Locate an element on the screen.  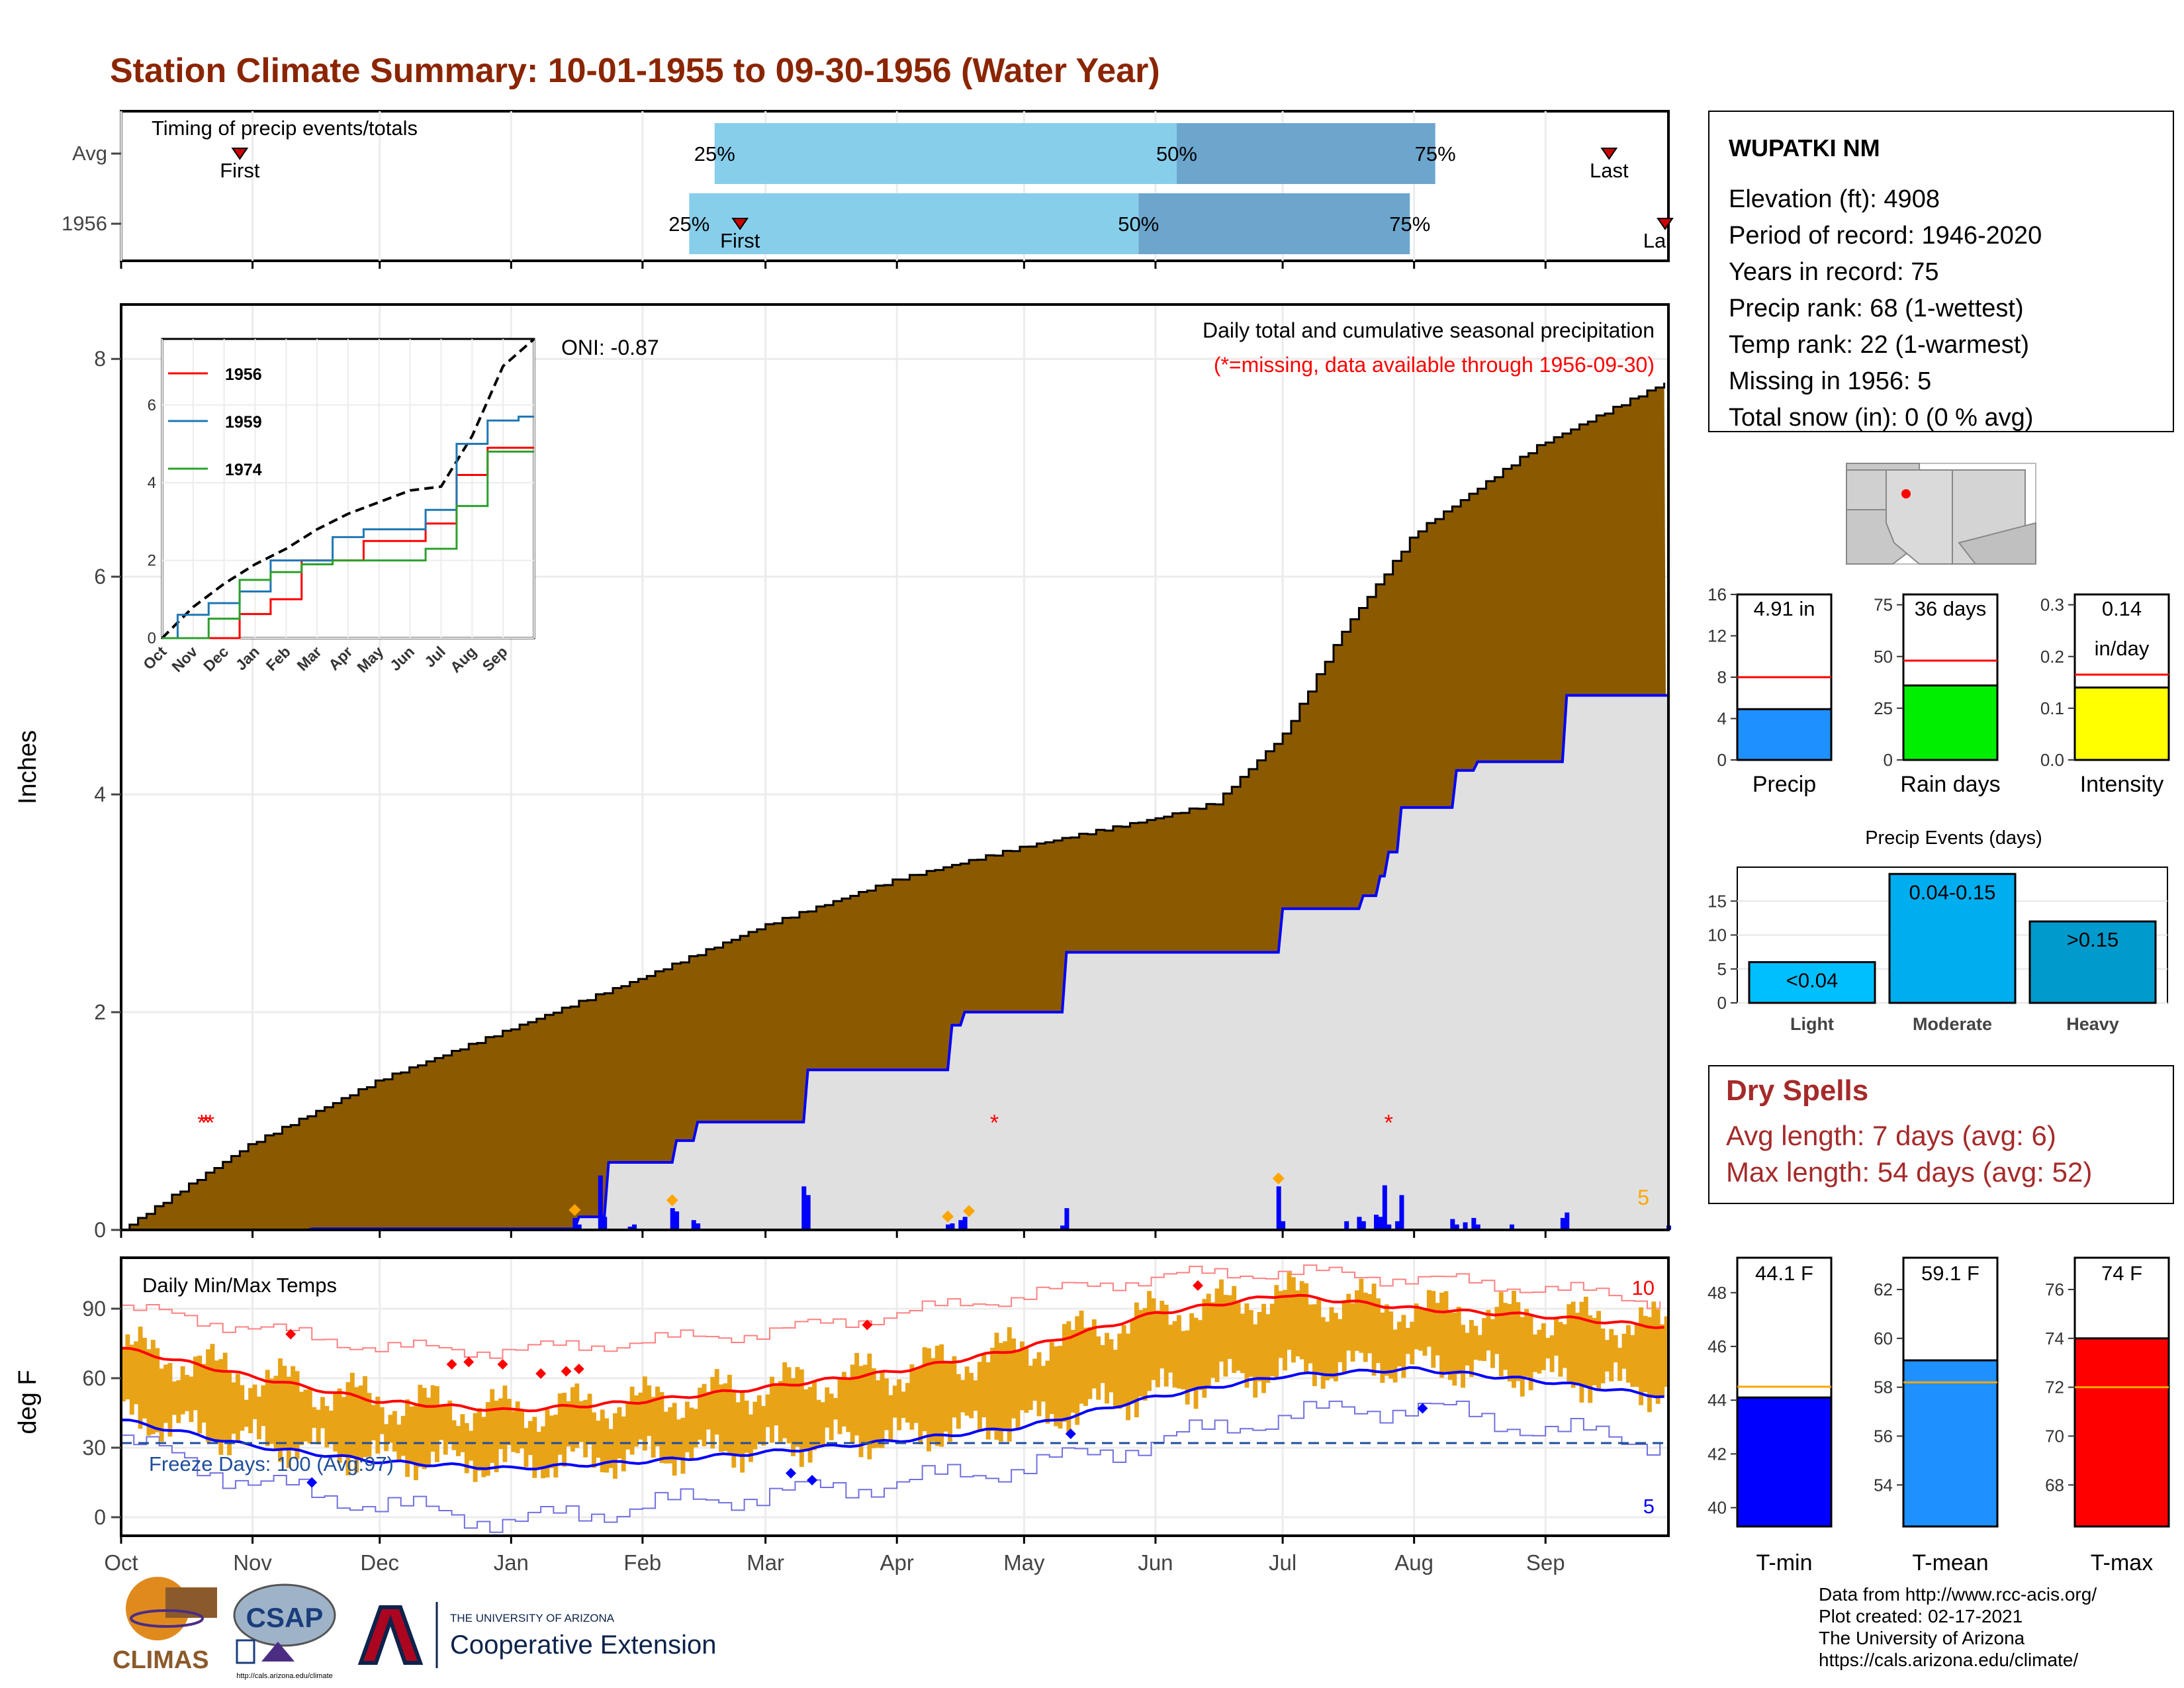
mini-bar-y-tick-label: 75 is located at coordinates (1883, 605).